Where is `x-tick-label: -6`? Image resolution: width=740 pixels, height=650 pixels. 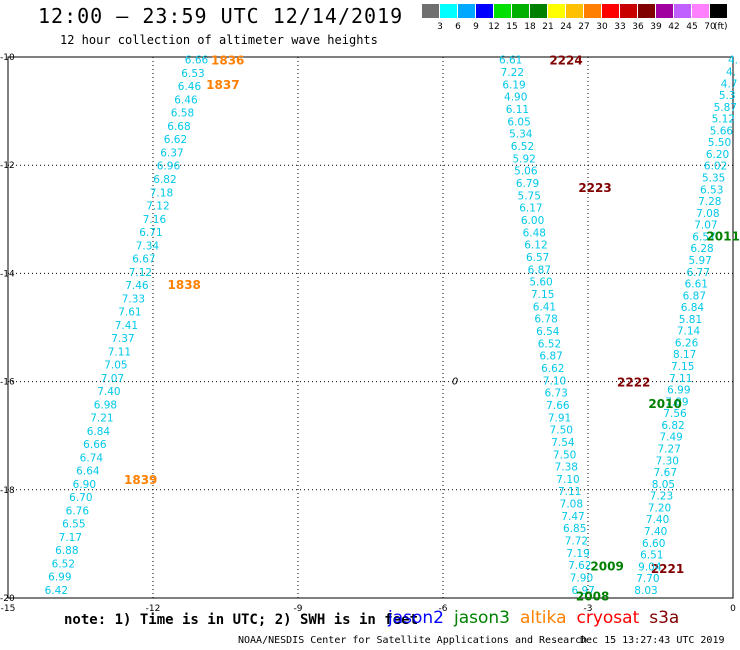
x-tick-label: -6 is located at coordinates (443, 609).